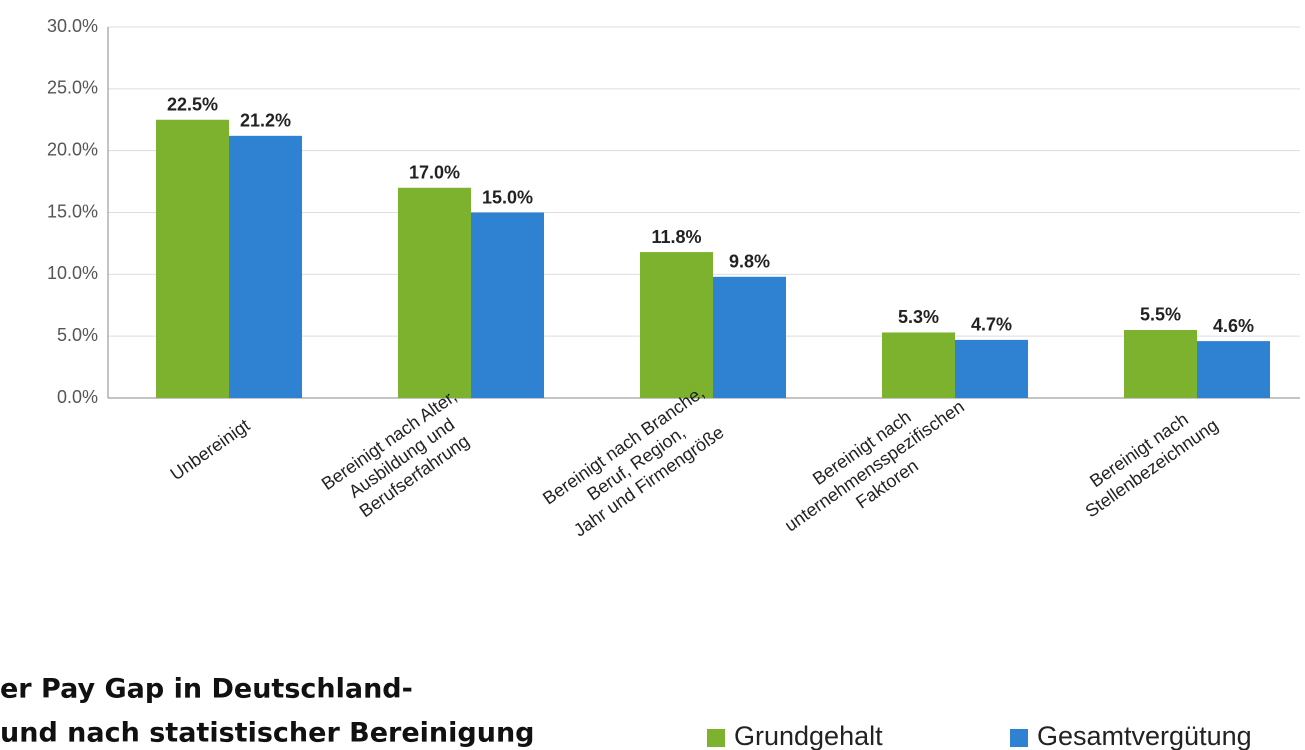  Describe the element at coordinates (434, 173) in the screenshot. I see `value-label: 17.0%` at that location.